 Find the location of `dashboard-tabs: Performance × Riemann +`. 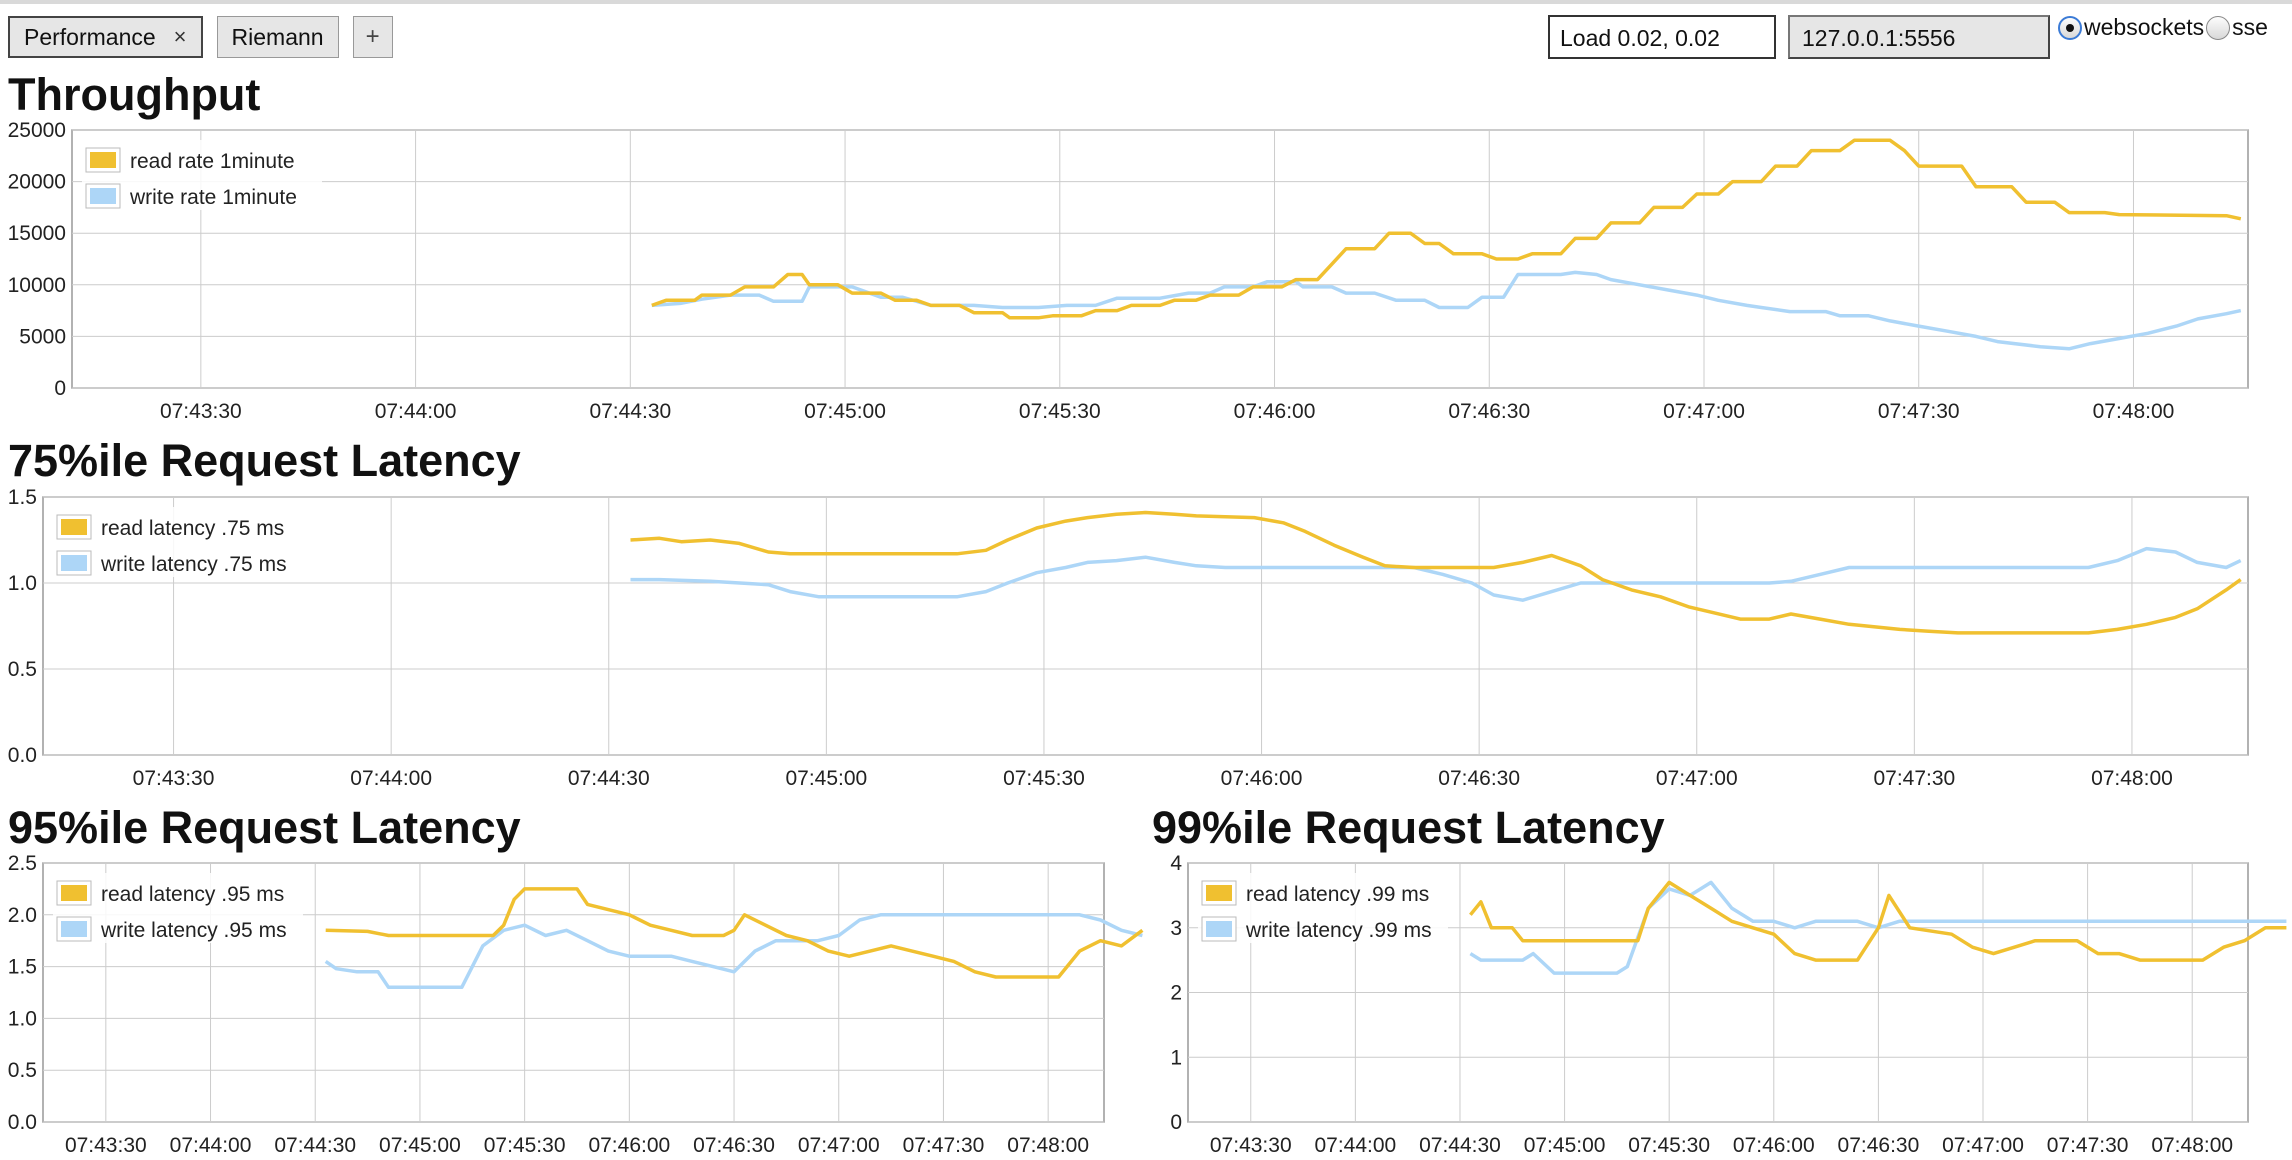

dashboard-tabs: Performance × Riemann + is located at coordinates (200, 37).